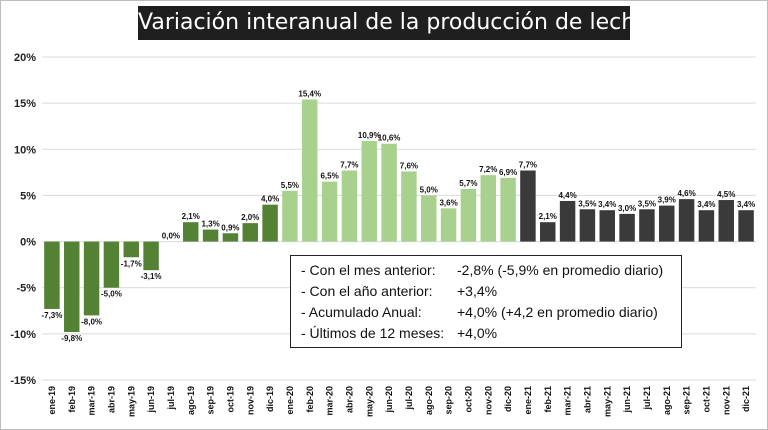 The image size is (768, 430). I want to click on x-tick-label: dic-21, so click(746, 399).